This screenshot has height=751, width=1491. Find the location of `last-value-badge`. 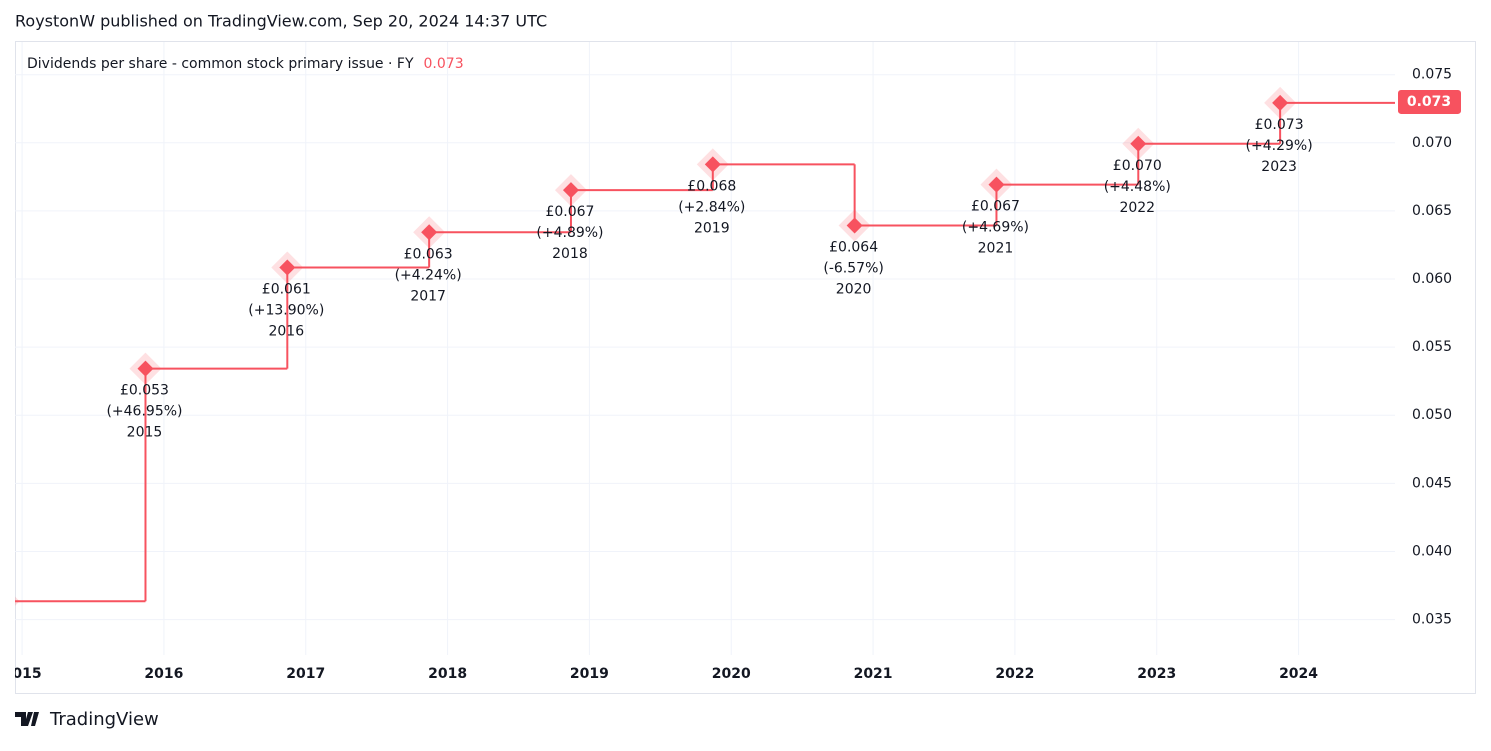

last-value-badge is located at coordinates (1429, 101).